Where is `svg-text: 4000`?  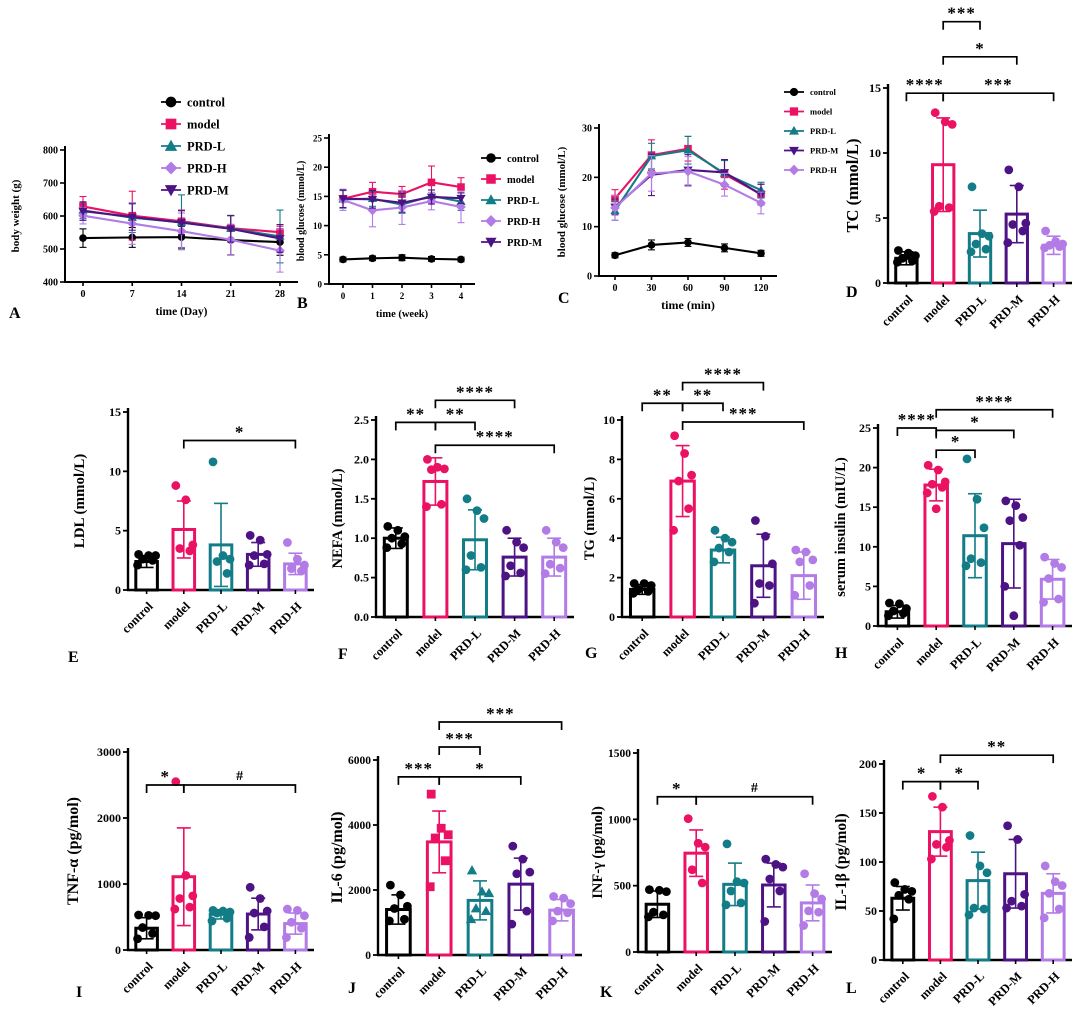 svg-text: 4000 is located at coordinates (359, 826).